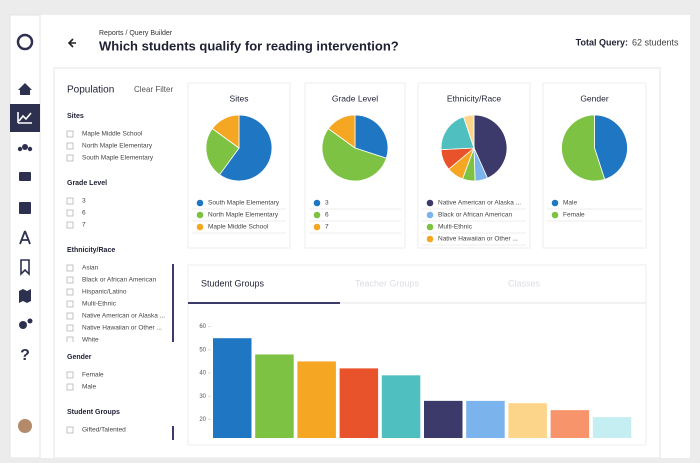 This screenshot has height=463, width=700. I want to click on filter-option: Female, so click(93, 375).